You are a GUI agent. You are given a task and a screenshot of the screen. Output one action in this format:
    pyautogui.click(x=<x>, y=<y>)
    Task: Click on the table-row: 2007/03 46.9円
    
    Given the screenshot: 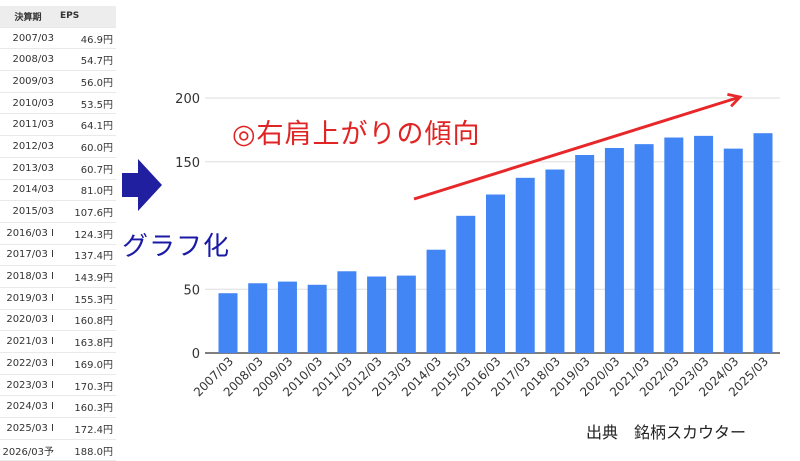 What is the action you would take?
    pyautogui.click(x=58, y=38)
    